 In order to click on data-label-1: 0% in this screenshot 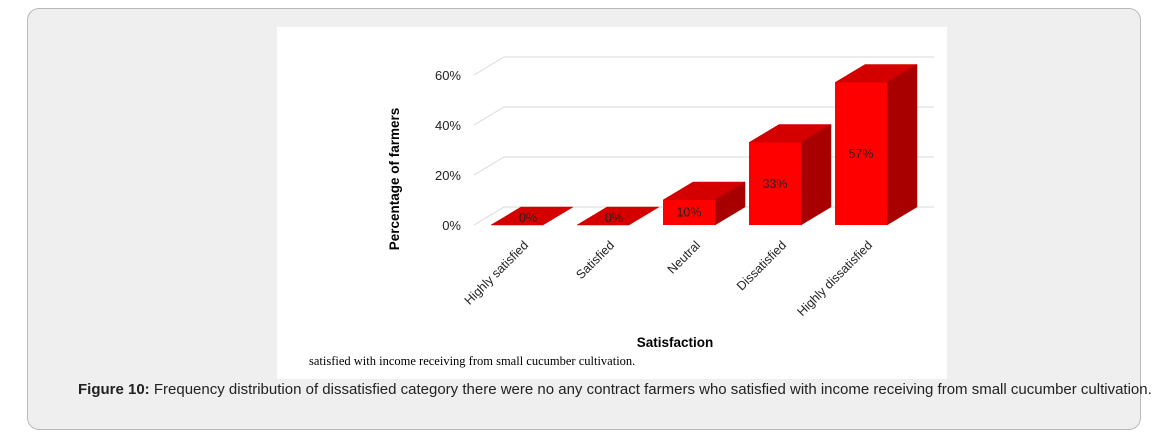, I will do `click(614, 218)`.